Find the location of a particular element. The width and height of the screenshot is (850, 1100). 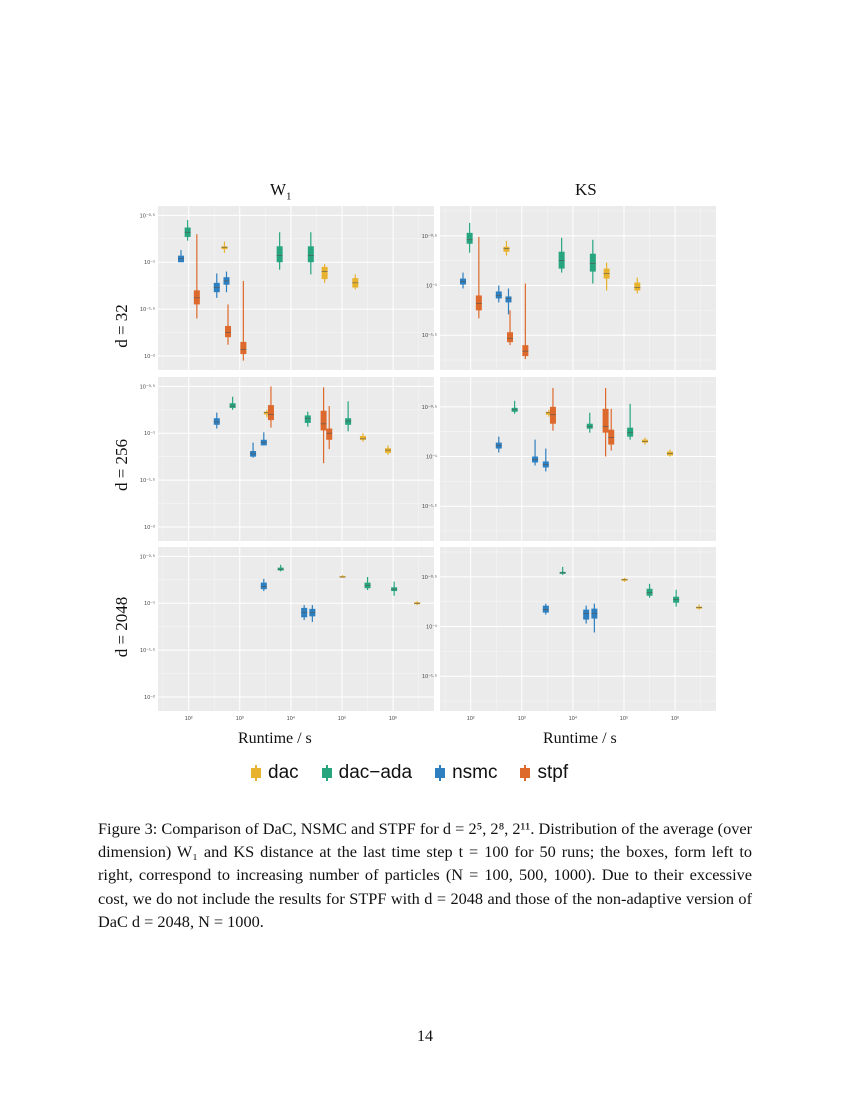

column-title-ks: KS is located at coordinates (586, 189).